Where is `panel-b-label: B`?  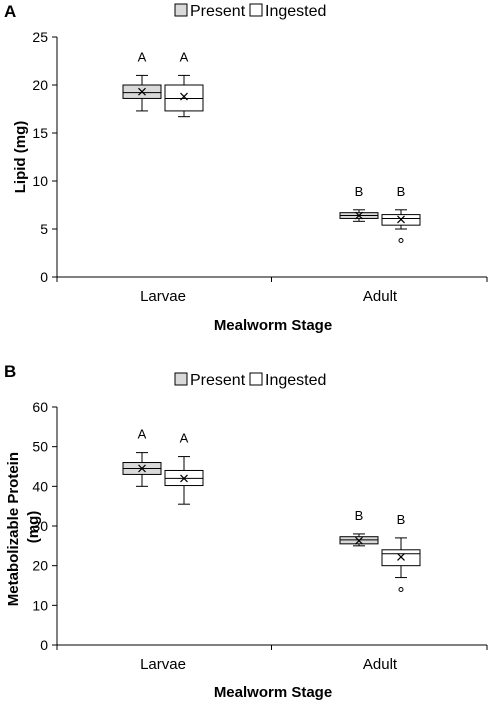
panel-b-label: B is located at coordinates (10, 371).